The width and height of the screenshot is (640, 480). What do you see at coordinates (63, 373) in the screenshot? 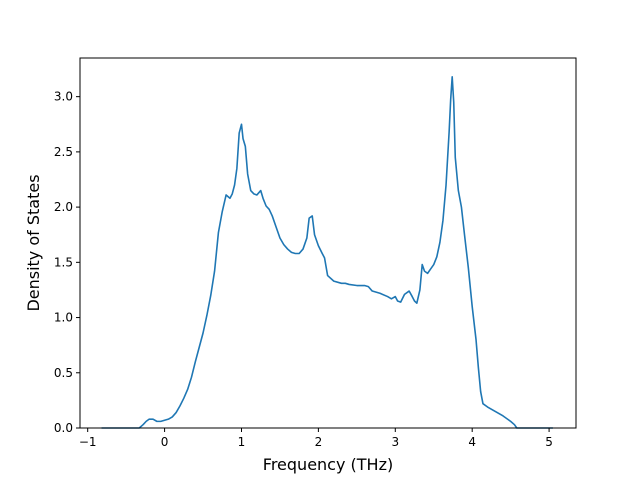
I see `y-tick-label: 0.5` at bounding box center [63, 373].